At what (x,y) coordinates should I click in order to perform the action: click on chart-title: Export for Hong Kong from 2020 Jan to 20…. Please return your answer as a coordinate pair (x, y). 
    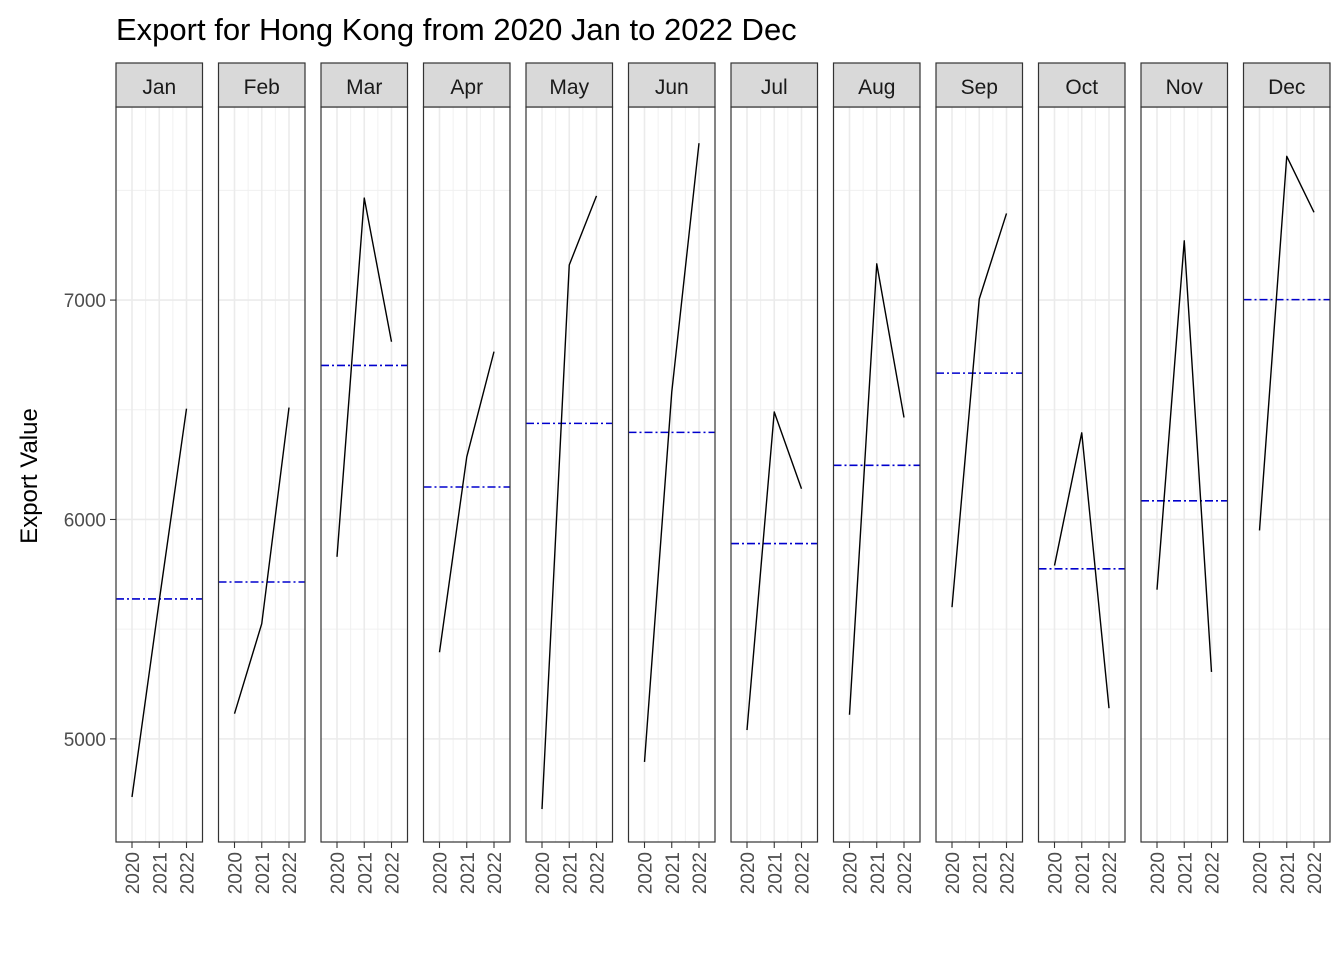
    Looking at the image, I should click on (456, 29).